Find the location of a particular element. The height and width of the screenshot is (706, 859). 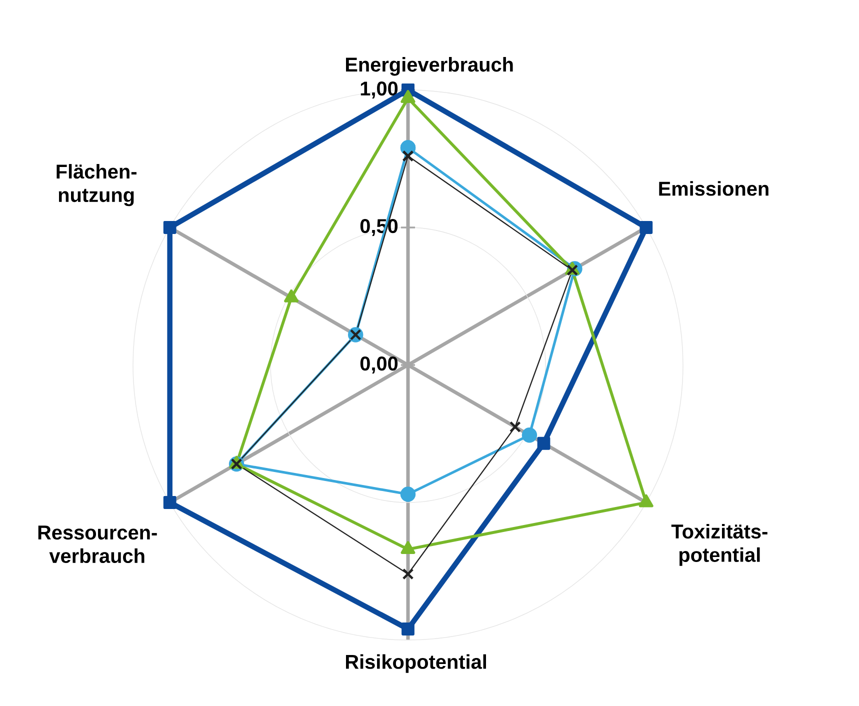

spoke-label: Flächen-nutzung is located at coordinates (96, 185).